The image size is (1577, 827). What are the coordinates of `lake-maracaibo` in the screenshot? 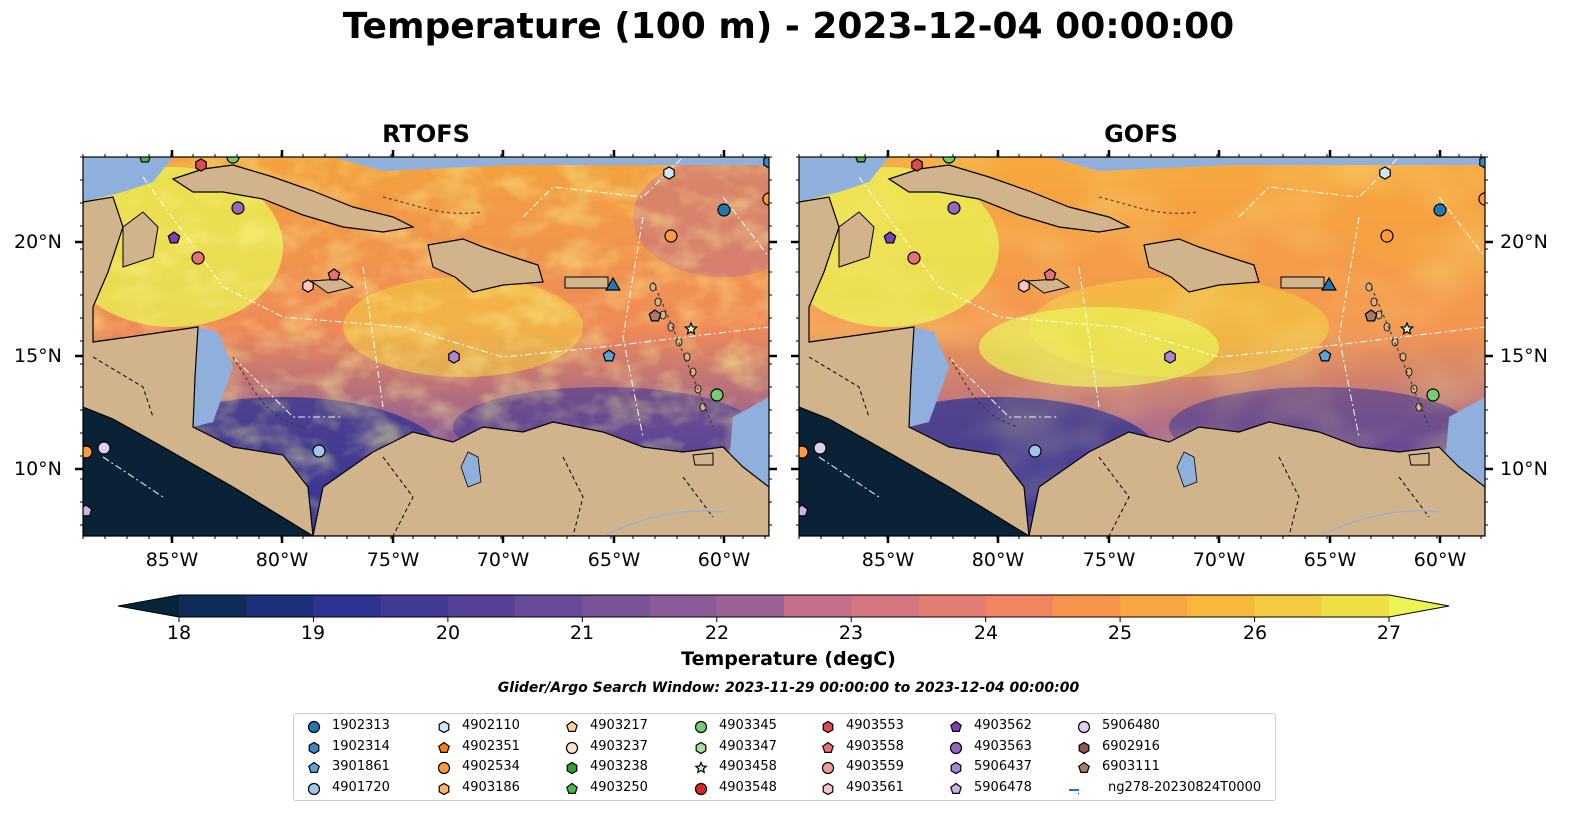 It's located at (1187, 469).